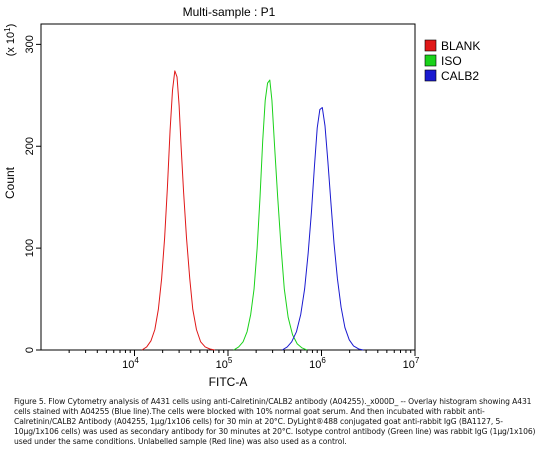 The width and height of the screenshot is (551, 468). I want to click on x-axis-ticks: 10⁴ 10⁵ 10⁶ 10⁷, so click(244, 360).